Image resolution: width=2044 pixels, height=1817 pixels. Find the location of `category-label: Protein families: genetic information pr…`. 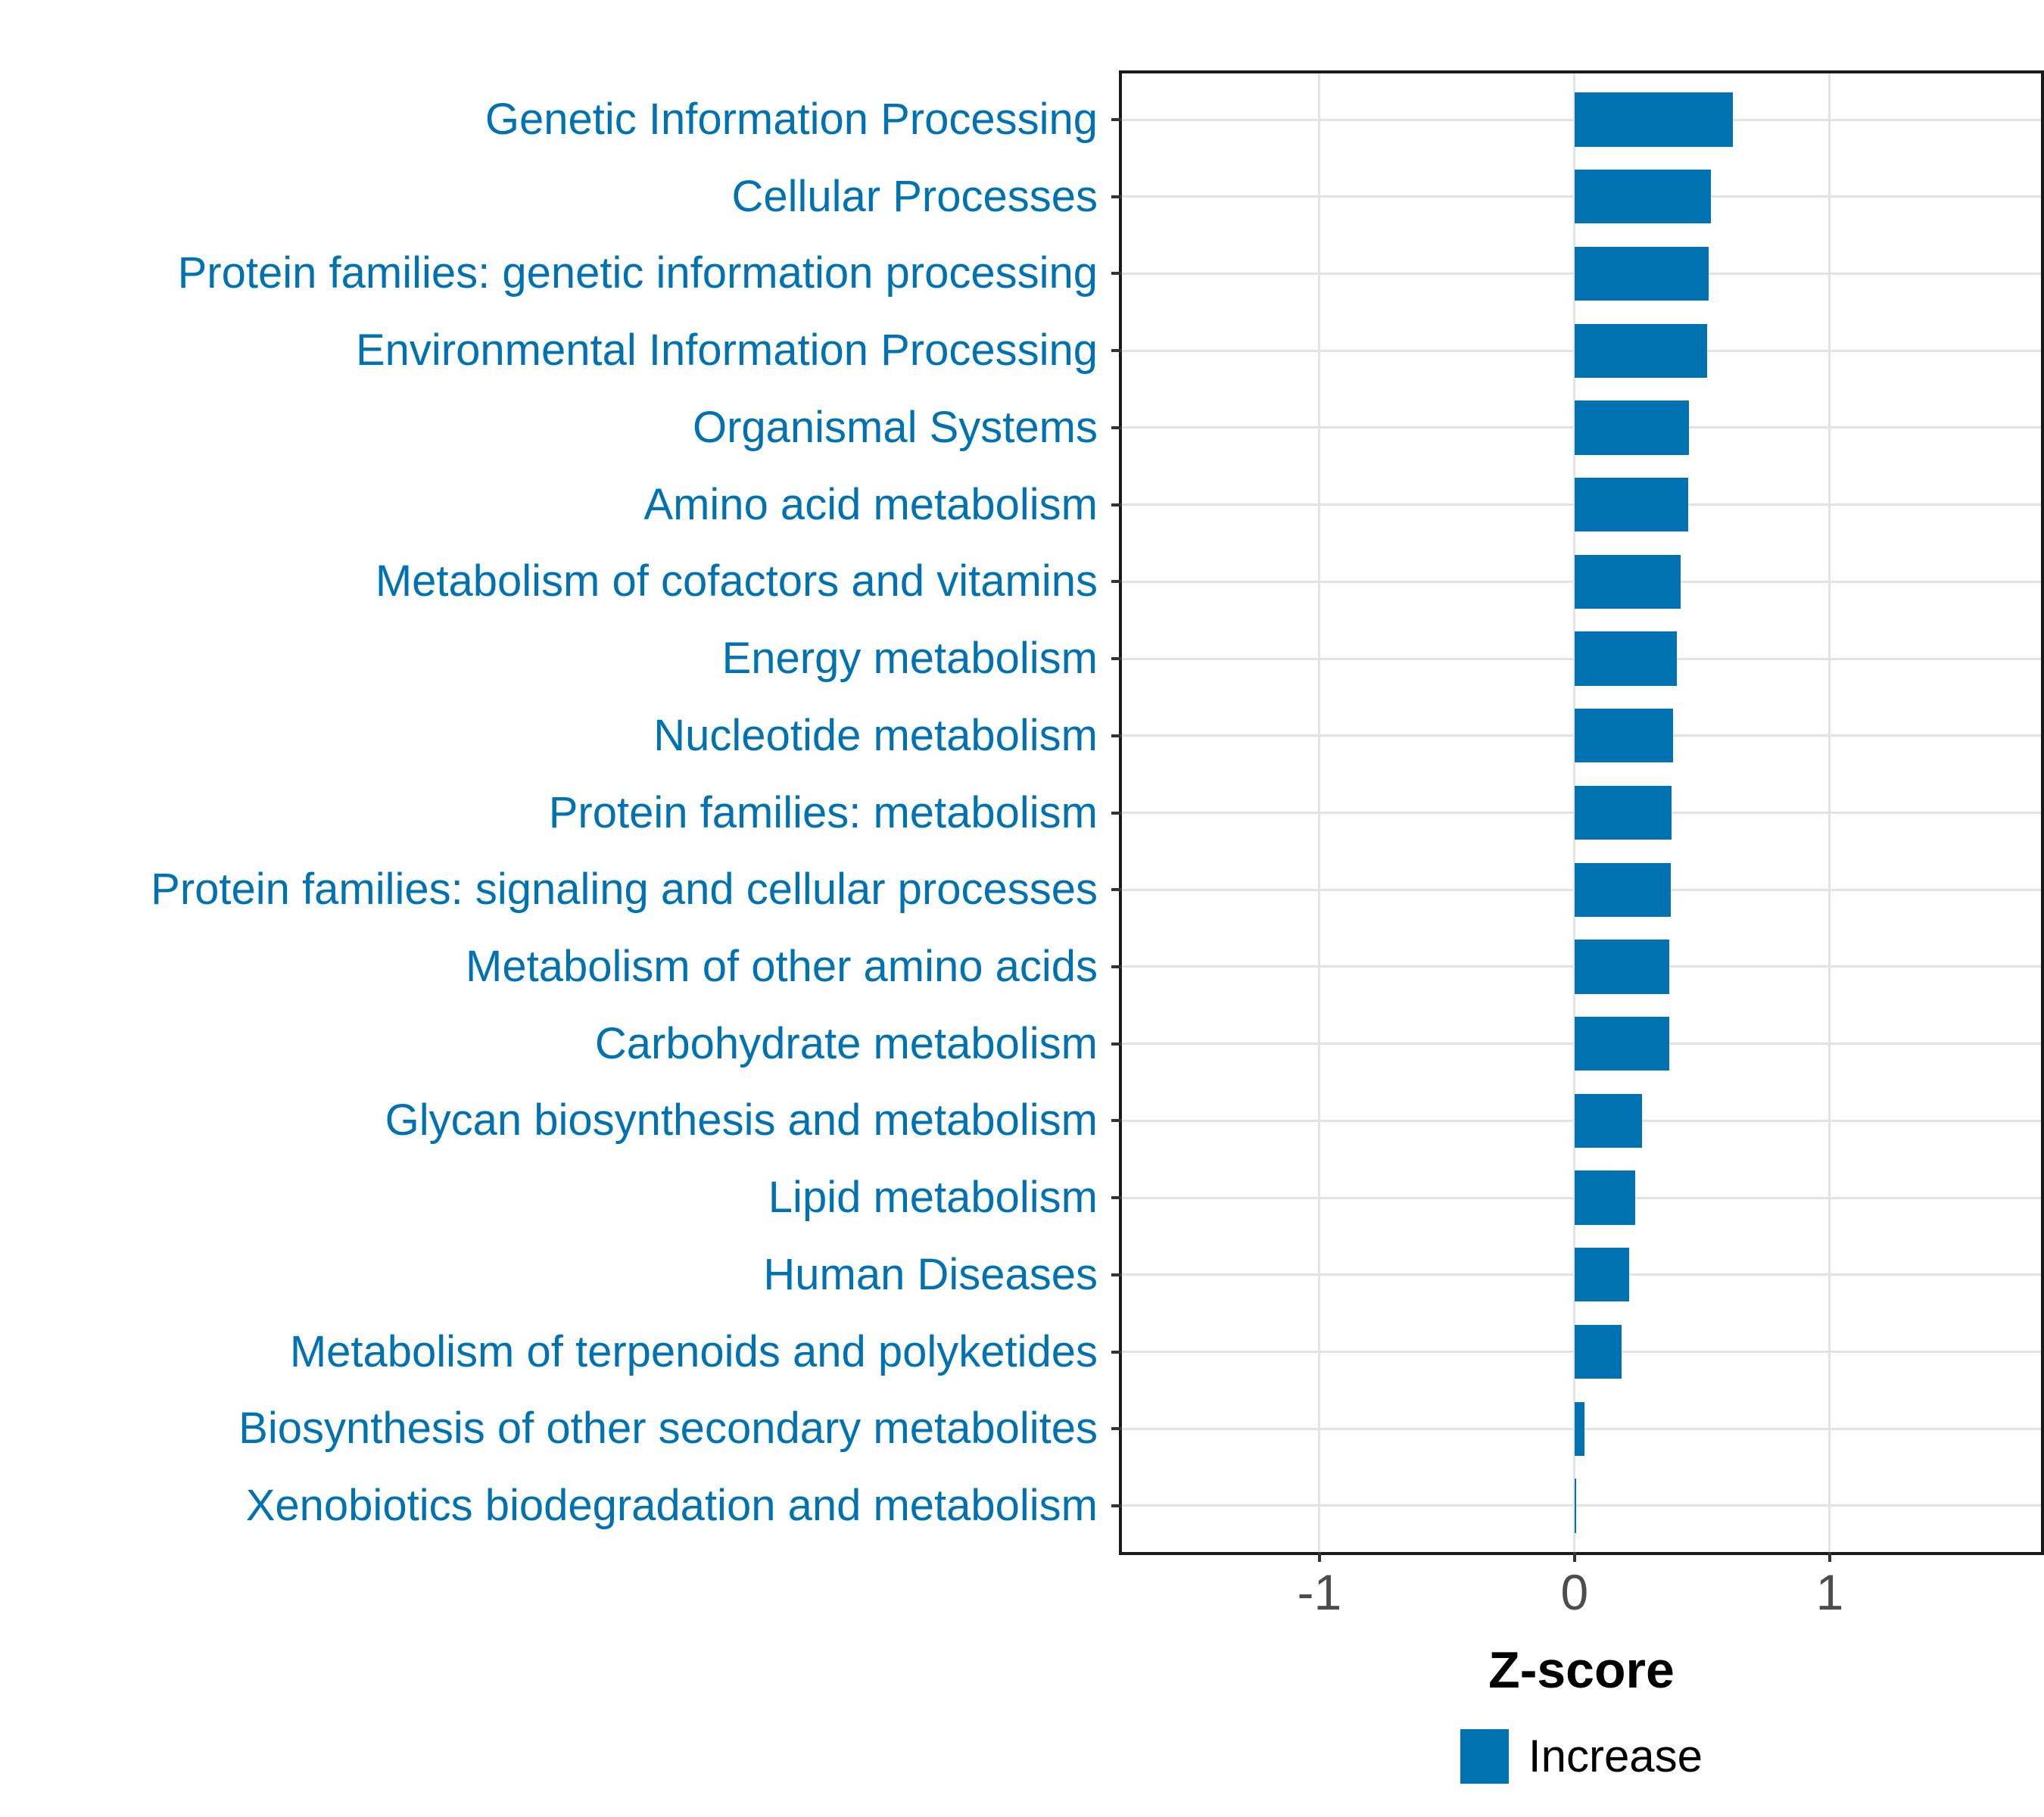

category-label: Protein families: genetic information pr… is located at coordinates (637, 273).